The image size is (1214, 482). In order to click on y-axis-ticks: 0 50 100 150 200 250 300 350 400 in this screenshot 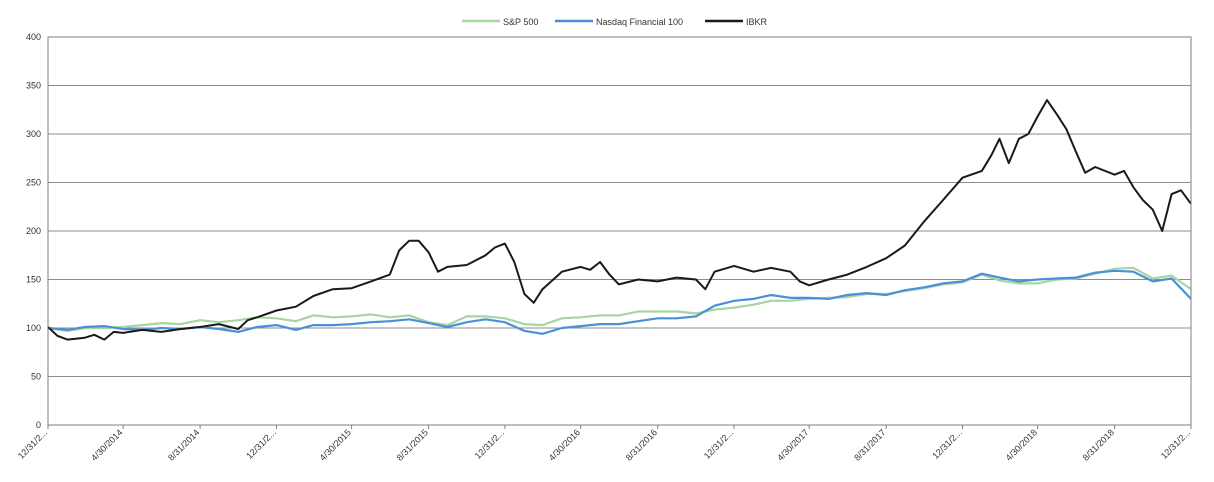, I will do `click(33, 231)`.